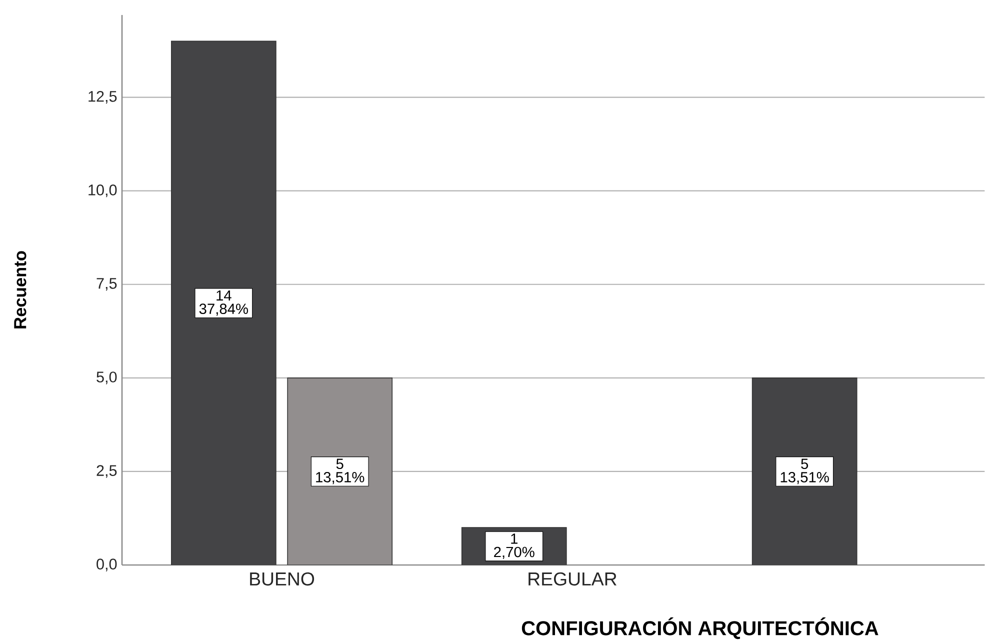  What do you see at coordinates (102, 191) in the screenshot?
I see `y-tick-label: 10,0` at bounding box center [102, 191].